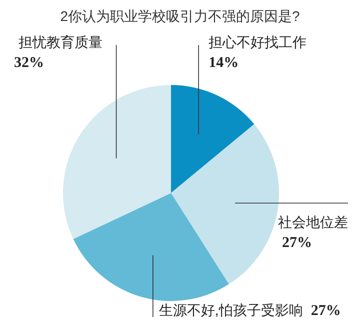 This screenshot has width=360, height=329. I want to click on slice-label: 担心不好找工作, so click(257, 42).